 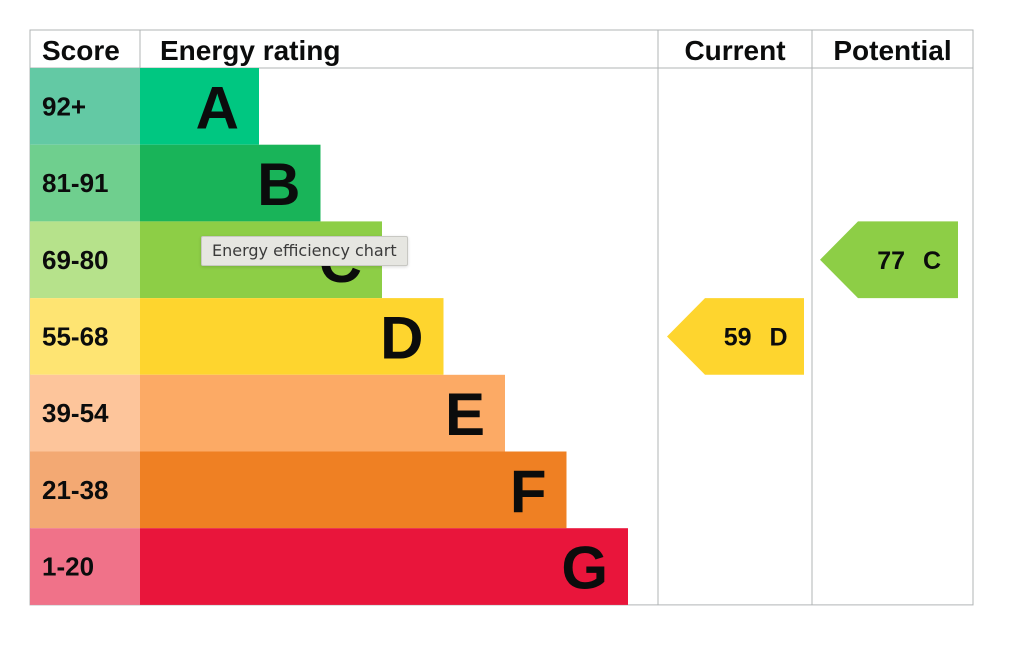 I want to click on rating-bar-g, so click(x=384, y=566).